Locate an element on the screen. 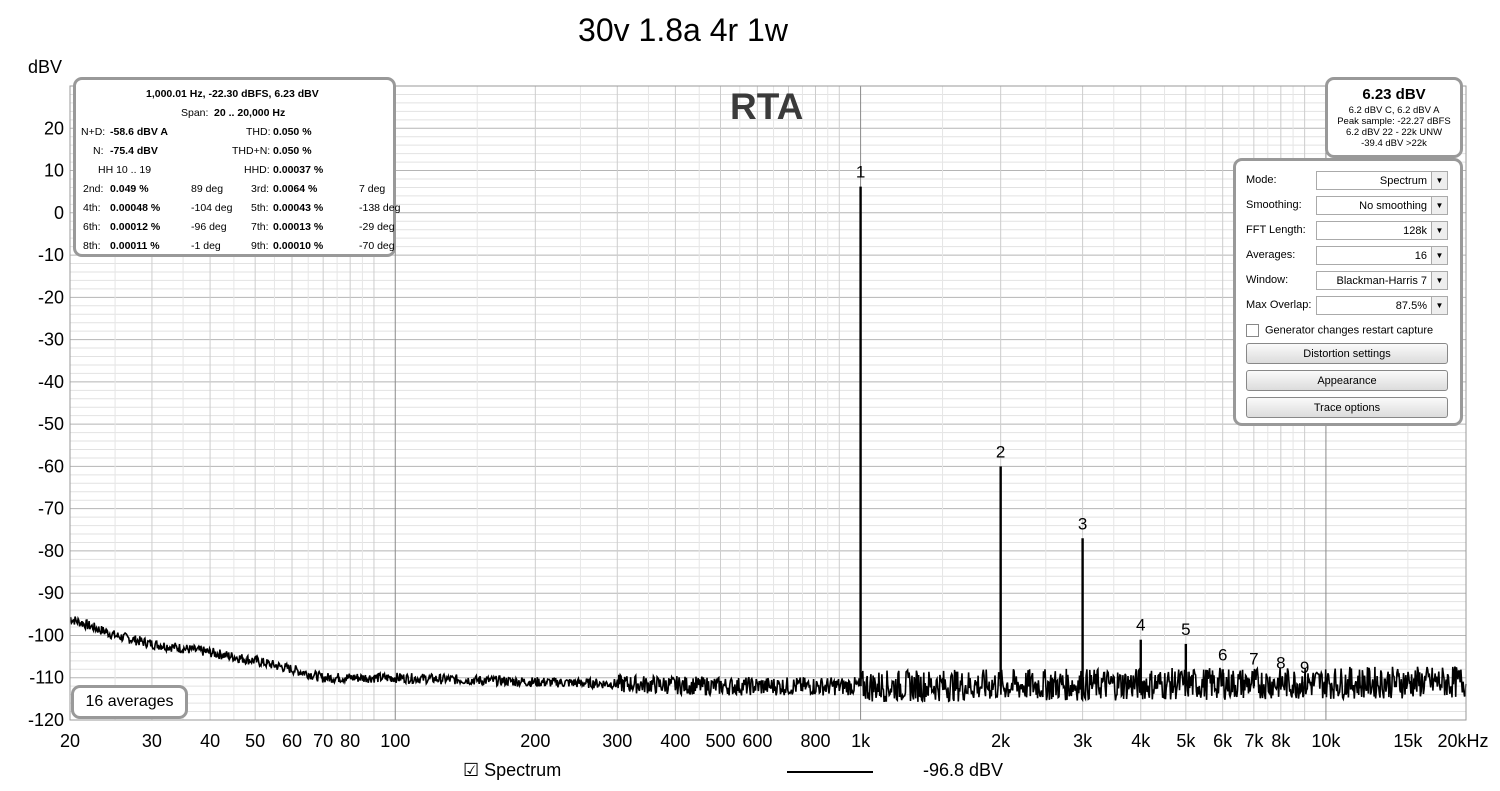 This screenshot has height=791, width=1500. y-tick-label: -50 is located at coordinates (51, 424).